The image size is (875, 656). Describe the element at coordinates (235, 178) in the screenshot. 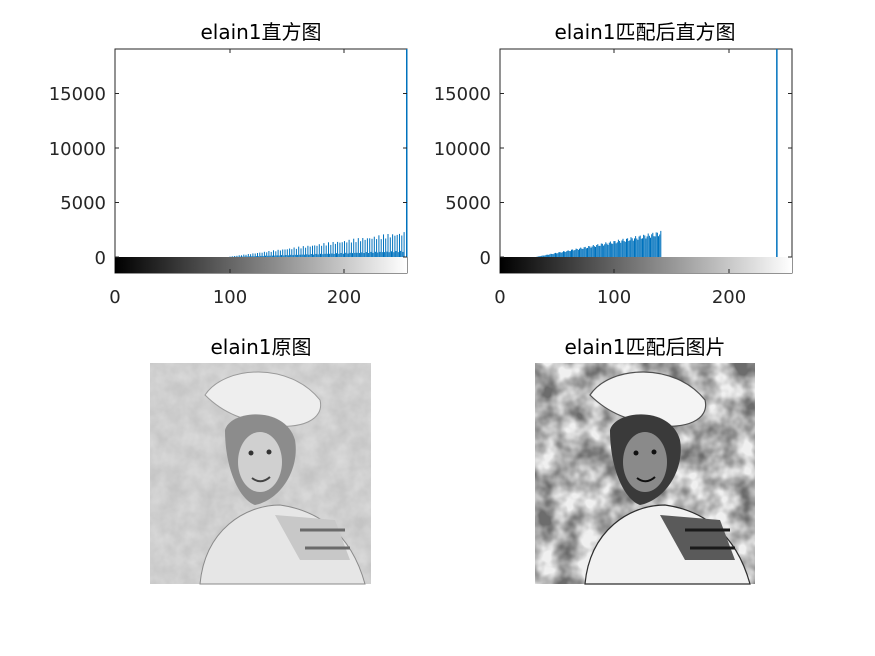

I see `x-ticks-1: 0 100 200` at that location.